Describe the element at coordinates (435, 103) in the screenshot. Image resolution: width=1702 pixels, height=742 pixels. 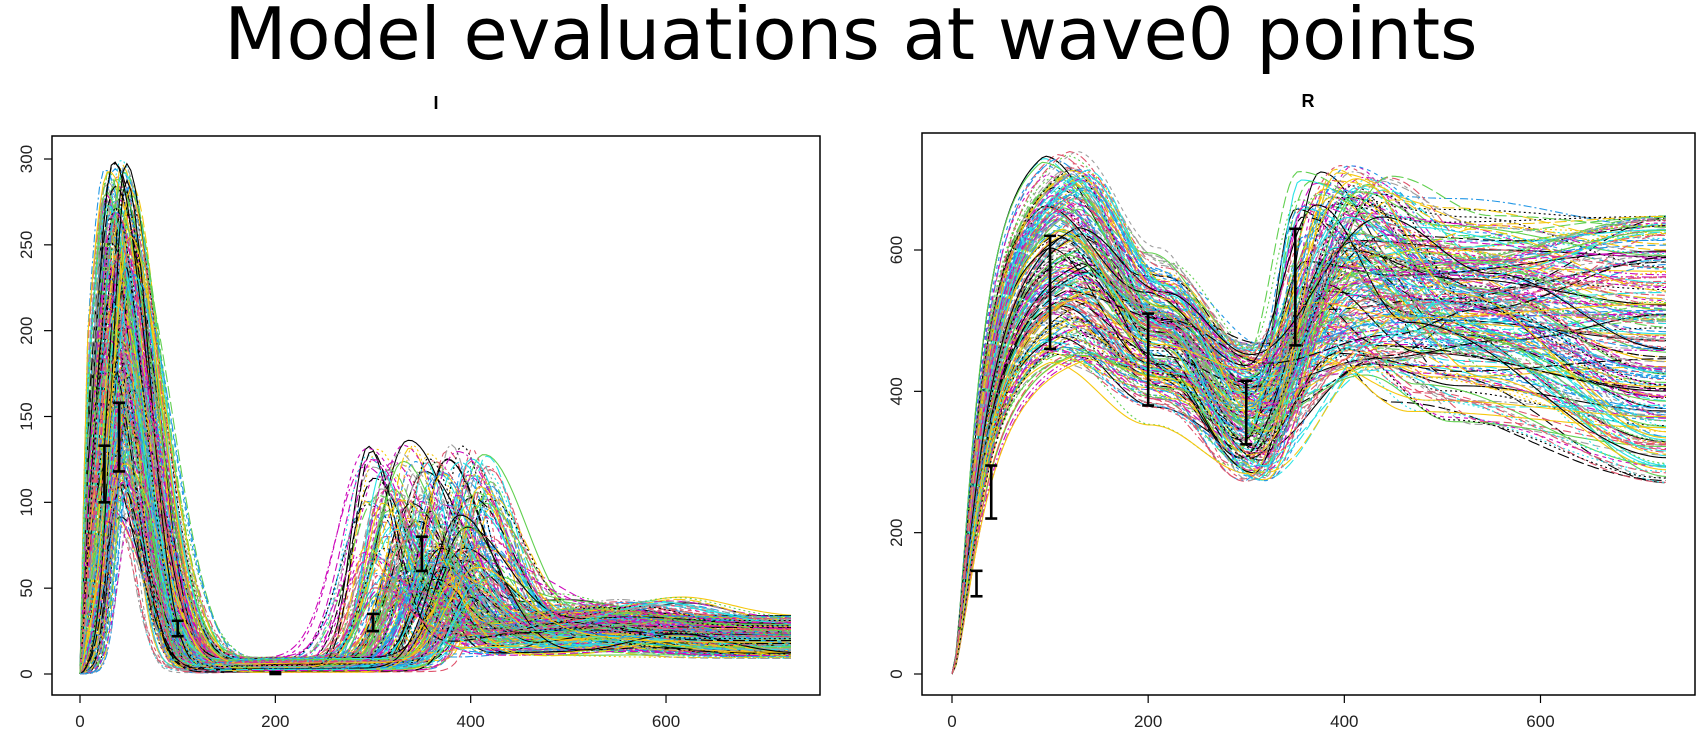
I see `panel-title: I` at that location.